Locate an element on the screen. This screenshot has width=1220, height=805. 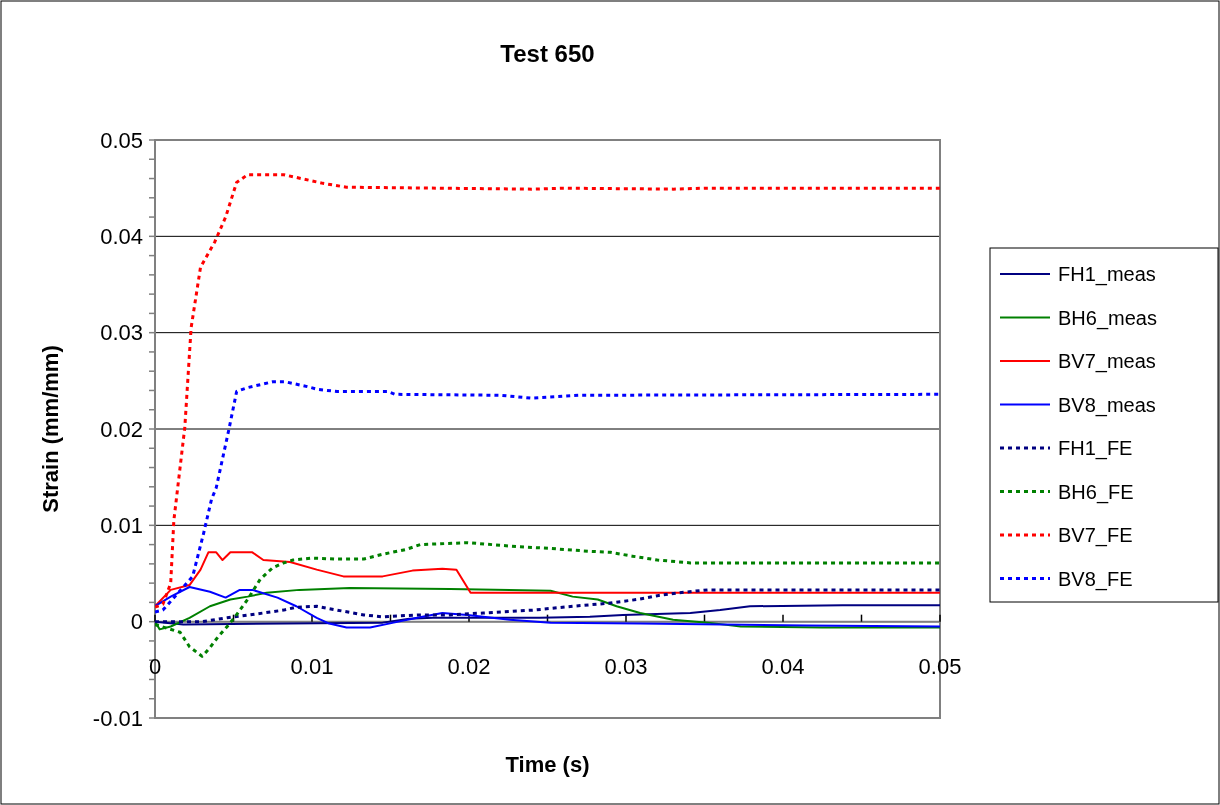
legend-label: BV8_meas is located at coordinates (1107, 405).